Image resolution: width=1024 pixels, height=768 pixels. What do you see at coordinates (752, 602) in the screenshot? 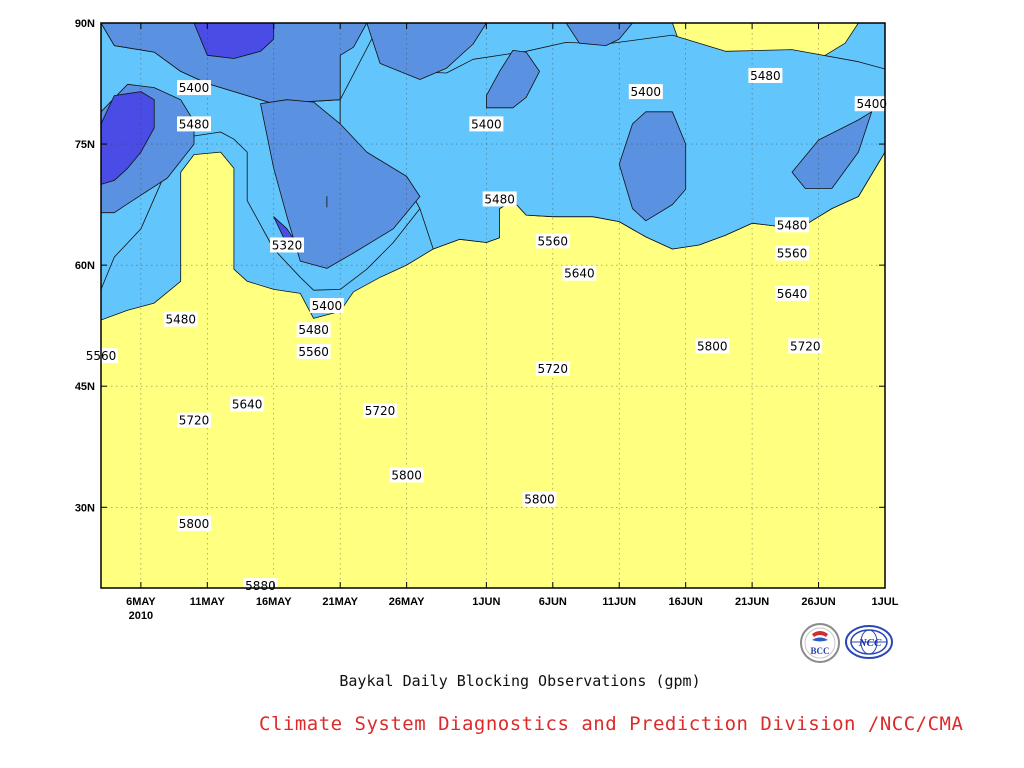
I see `x-tick-label: 21JUN` at bounding box center [752, 602].